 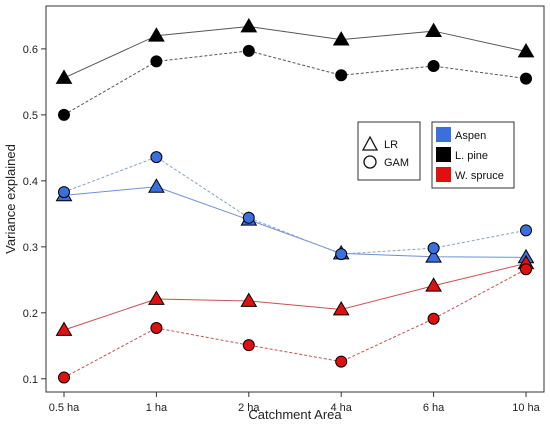 What do you see at coordinates (157, 408) in the screenshot?
I see `x-tick-label: 1 ha` at bounding box center [157, 408].